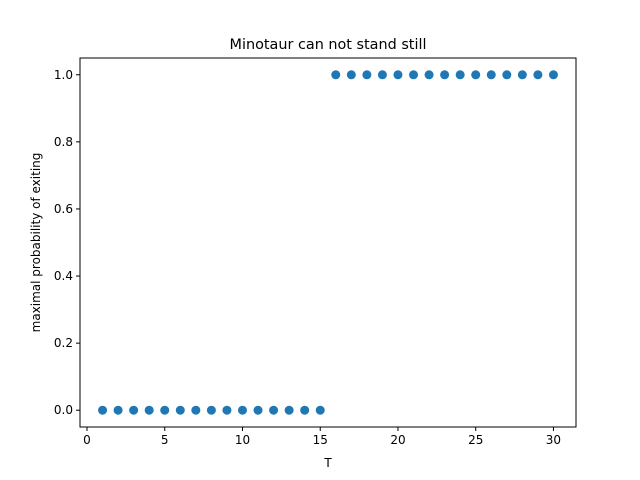 This screenshot has height=480, width=640. Describe the element at coordinates (165, 440) in the screenshot. I see `x-tick-label: 5` at that location.